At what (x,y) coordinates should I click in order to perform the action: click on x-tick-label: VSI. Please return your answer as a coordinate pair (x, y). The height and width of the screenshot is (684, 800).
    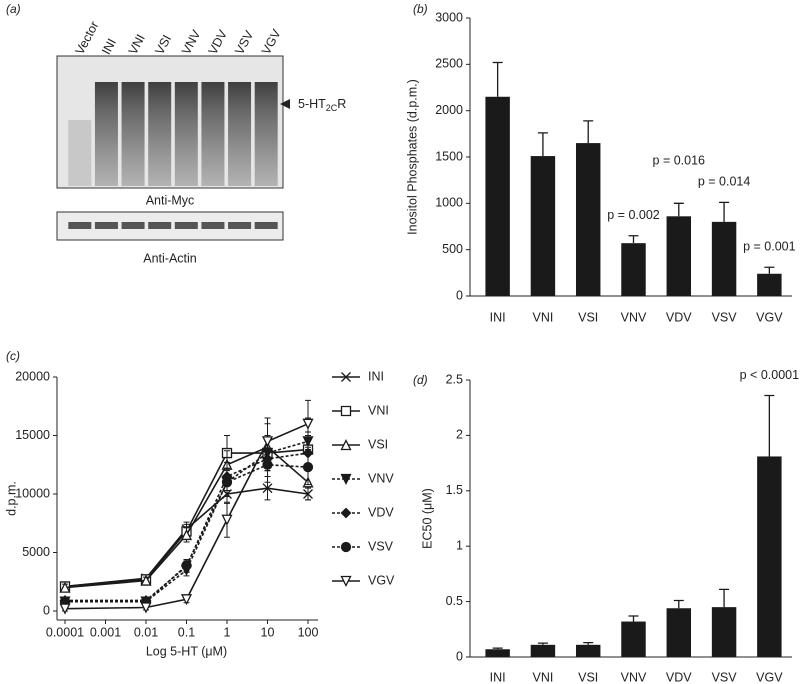
    Looking at the image, I should click on (588, 317).